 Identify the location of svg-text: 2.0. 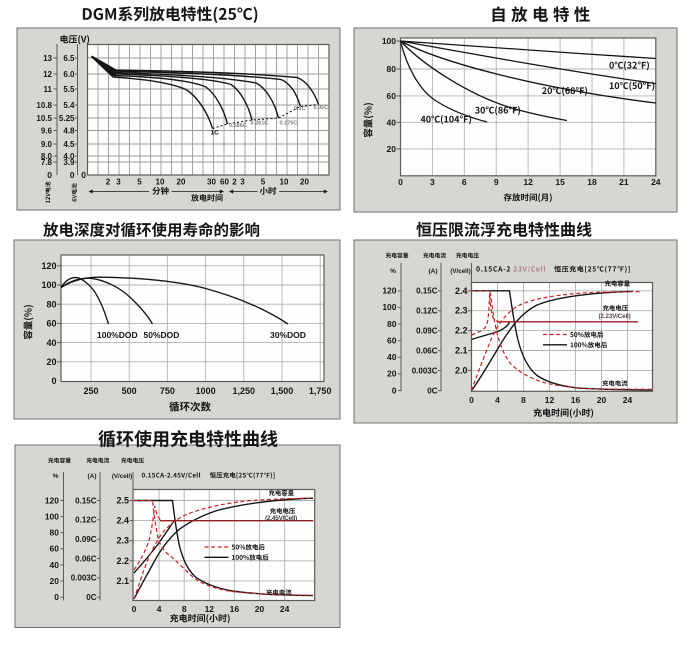
(461, 370).